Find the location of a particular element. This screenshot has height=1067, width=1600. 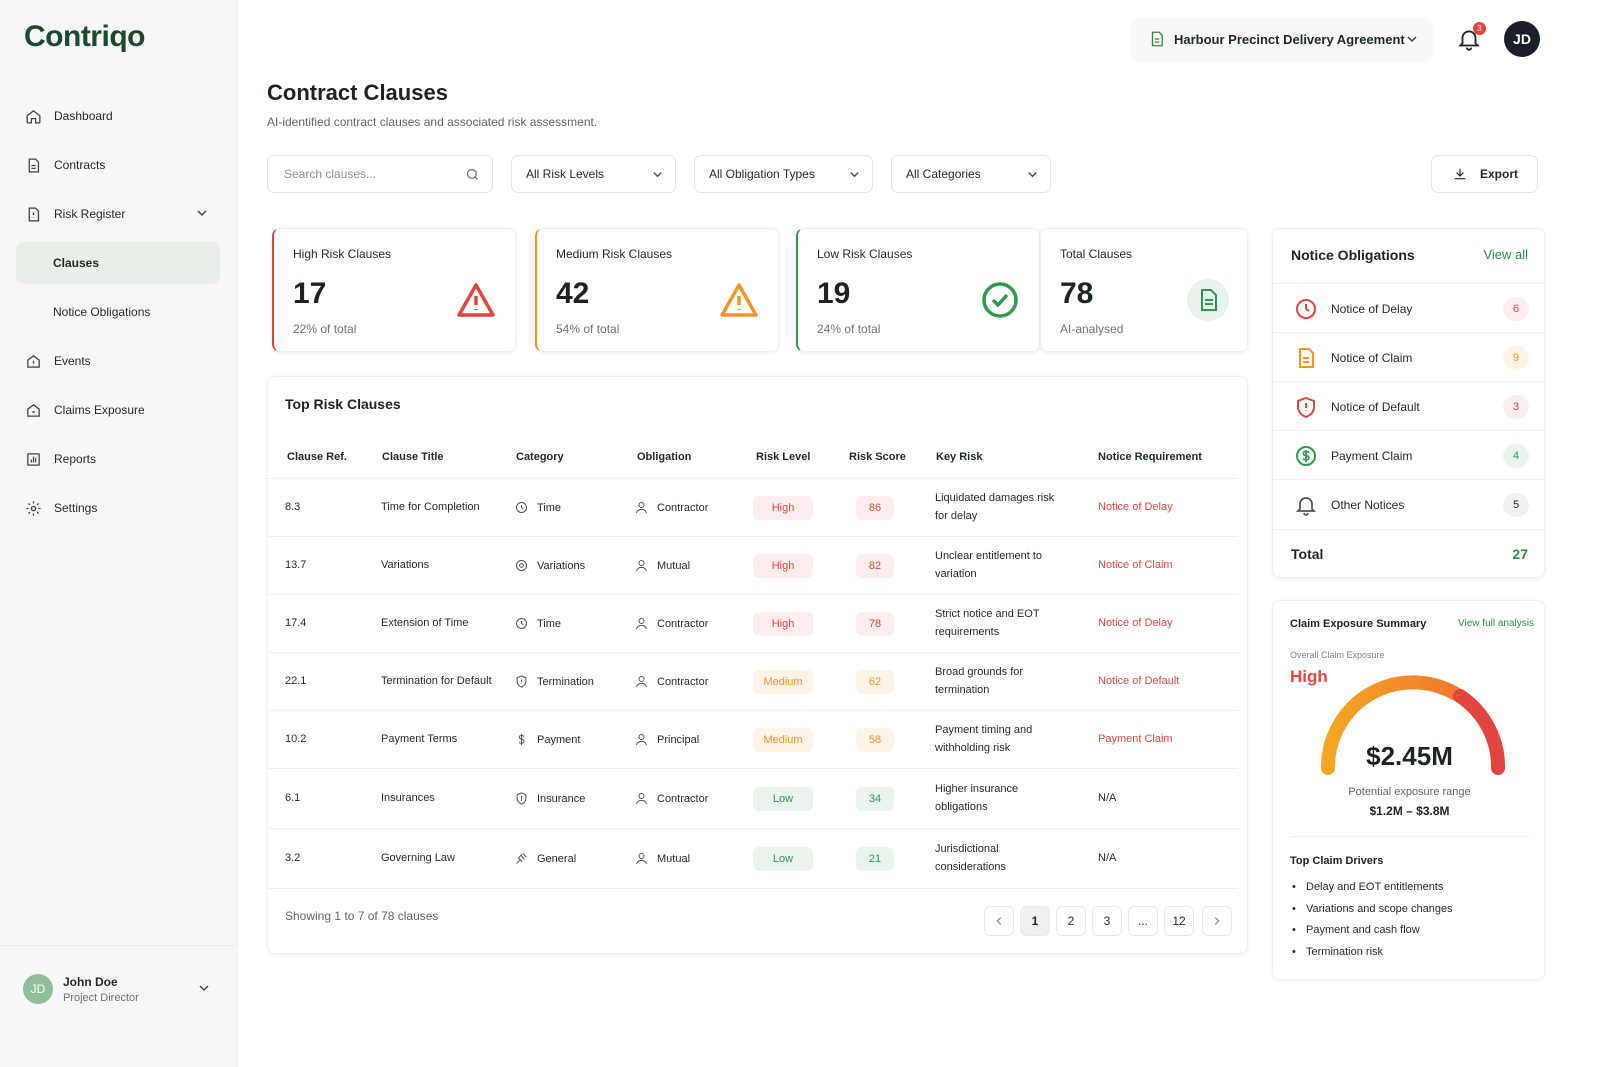

notice-obligation-item: Payment Claim 4 is located at coordinates (1409, 454).